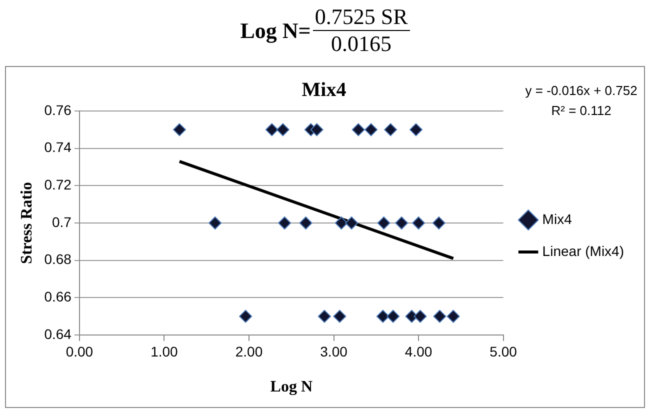 This screenshot has width=650, height=412. Describe the element at coordinates (58, 296) in the screenshot. I see `y-tick-label: 0.66` at that location.